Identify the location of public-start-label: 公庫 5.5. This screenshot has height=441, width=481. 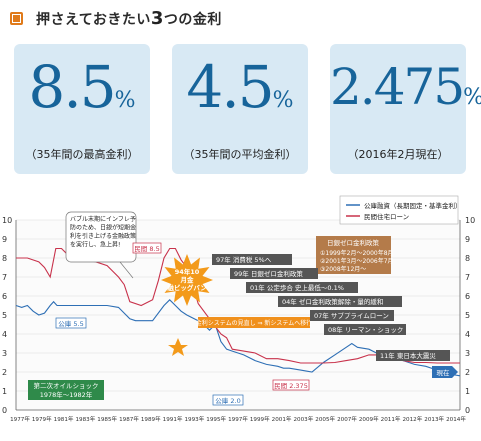
(70, 323).